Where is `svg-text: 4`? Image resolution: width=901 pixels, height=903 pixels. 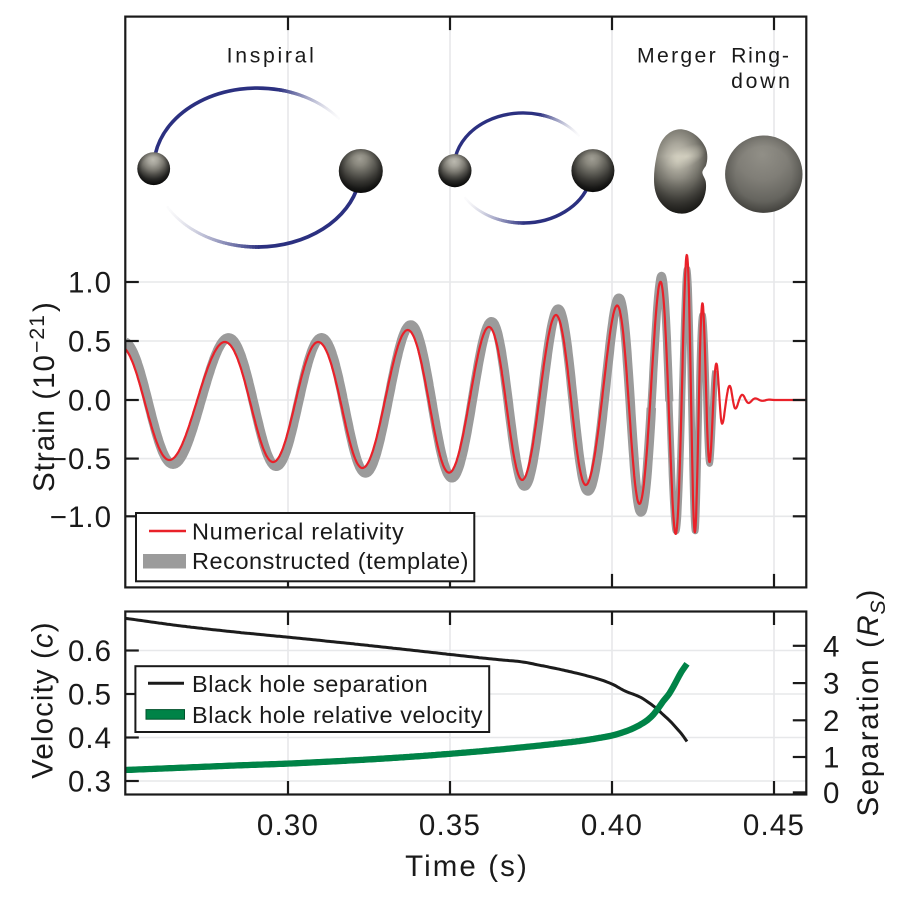
svg-text: 4 is located at coordinates (831, 646).